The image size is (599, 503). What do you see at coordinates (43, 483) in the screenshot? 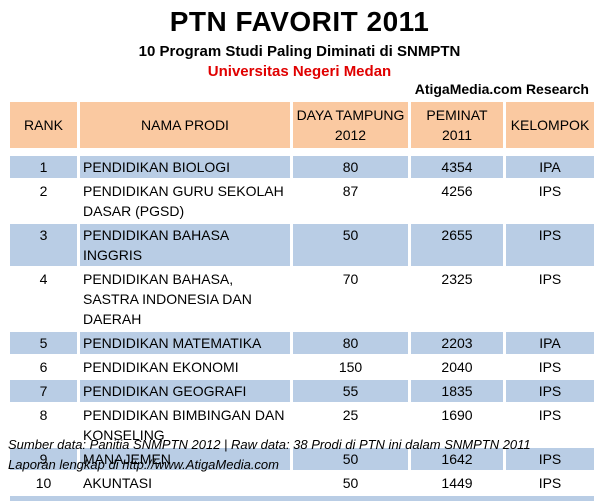
I see `cell-rank: 10` at bounding box center [43, 483].